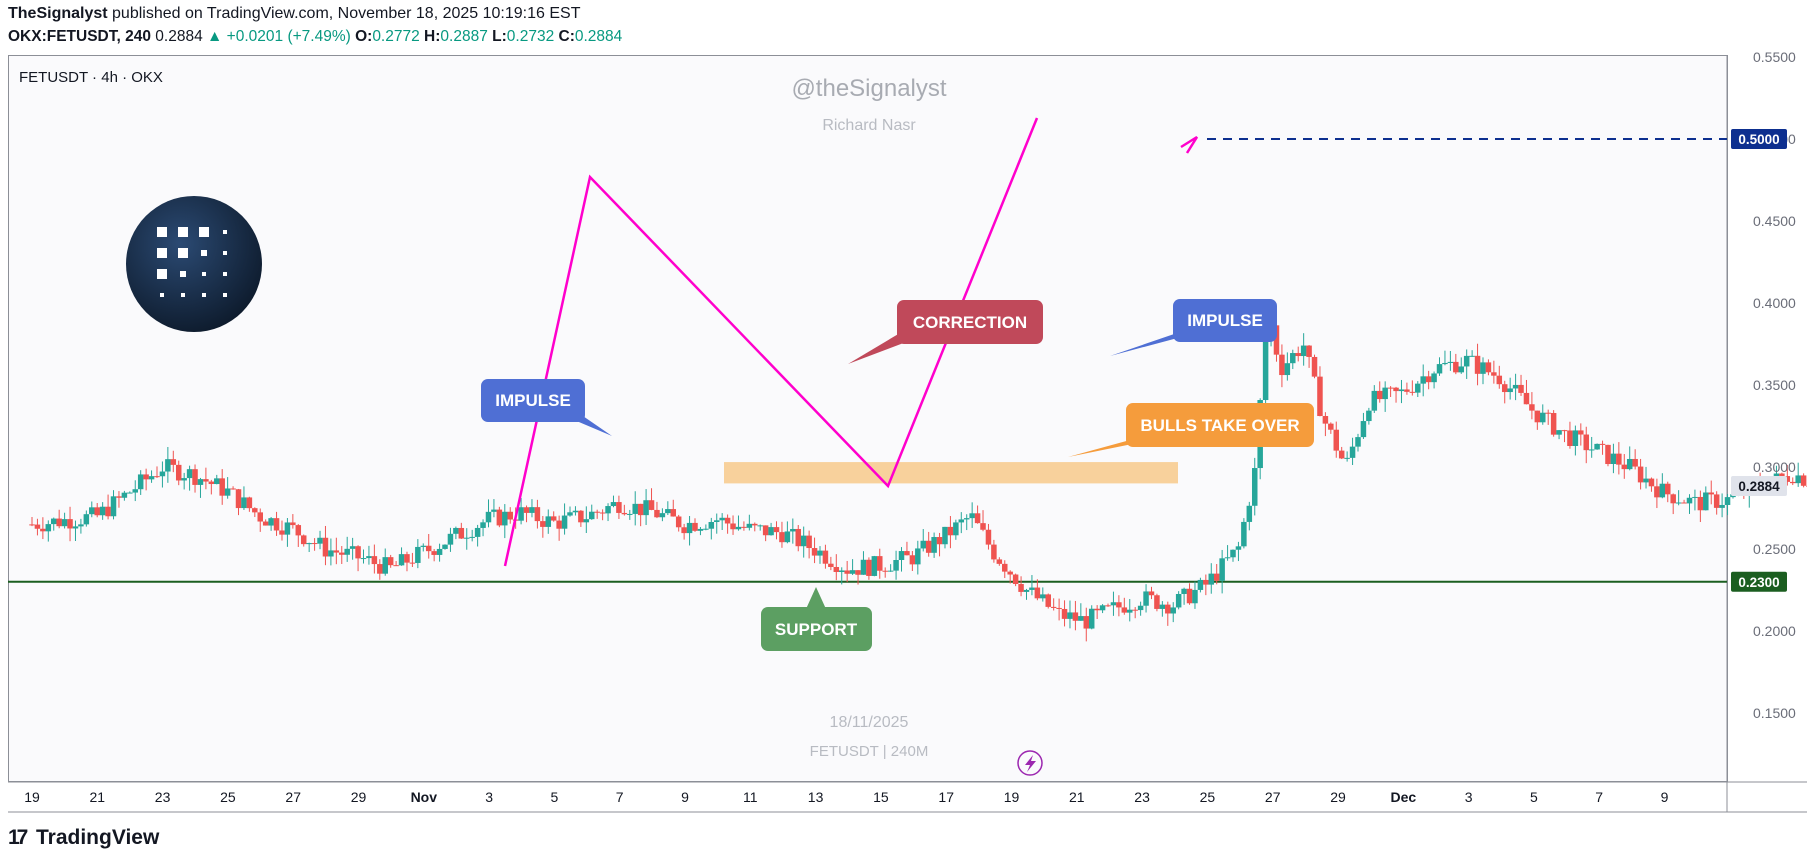  I want to click on annotation-impulse-1-label: IMPULSE, so click(533, 400).